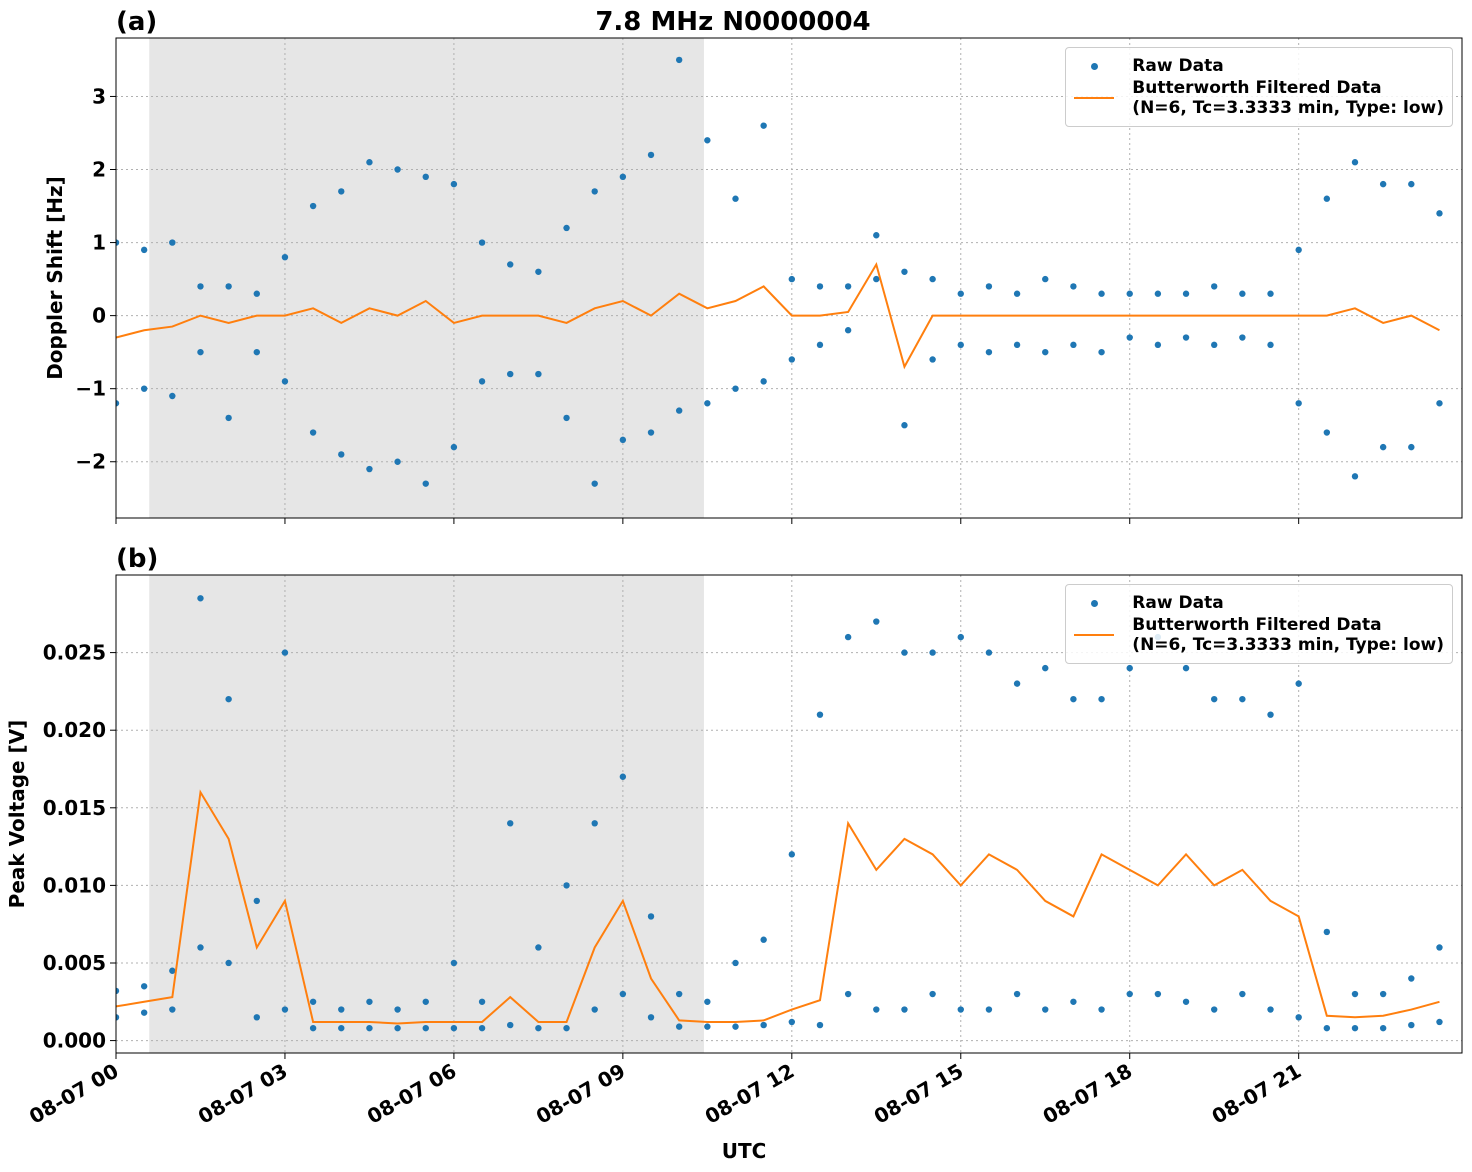 The width and height of the screenshot is (1472, 1172). I want to click on y-tick-label: −1, so click(90, 389).